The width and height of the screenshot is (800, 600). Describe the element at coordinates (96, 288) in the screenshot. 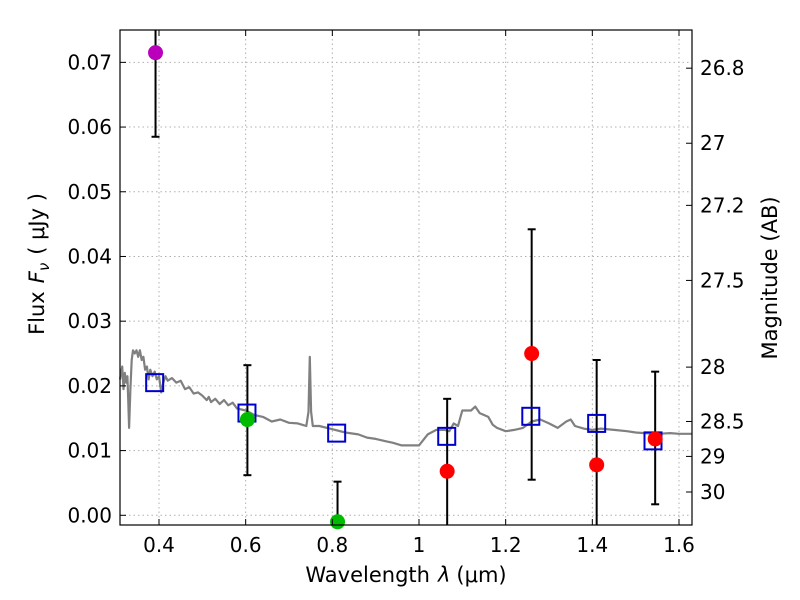

I see `y-axis-ticks: 0.00 0.01 0.02 0.03 0.04 0.05 0.06 0.07` at that location.